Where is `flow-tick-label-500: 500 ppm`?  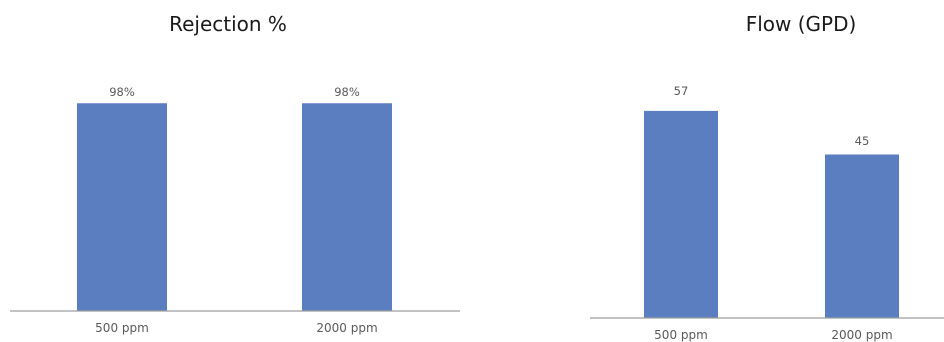 flow-tick-label-500: 500 ppm is located at coordinates (681, 335).